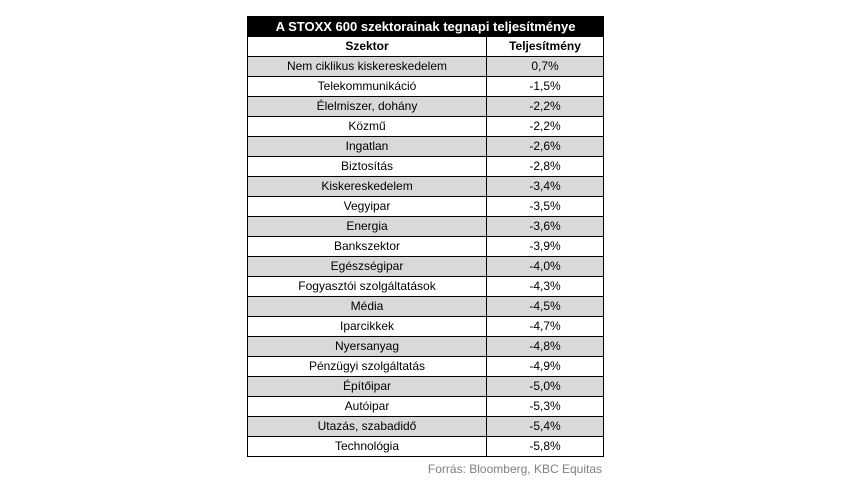  I want to click on table-row: Fogyasztói szolgáltatások -4,3%, so click(426, 286).